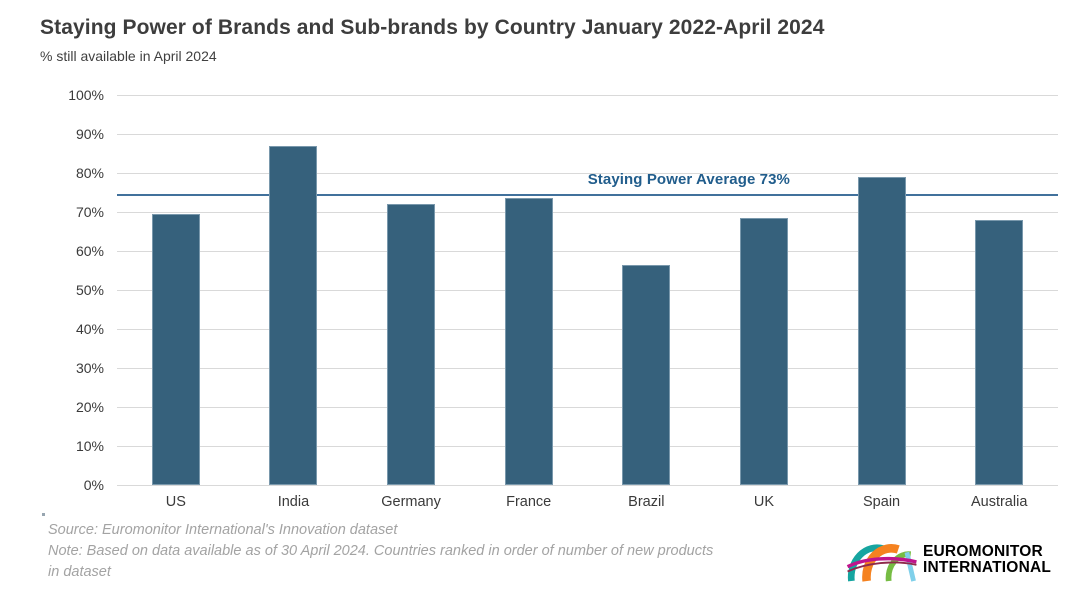 This screenshot has height=594, width=1080. What do you see at coordinates (86, 95) in the screenshot?
I see `y-tick-label-100: 100%` at bounding box center [86, 95].